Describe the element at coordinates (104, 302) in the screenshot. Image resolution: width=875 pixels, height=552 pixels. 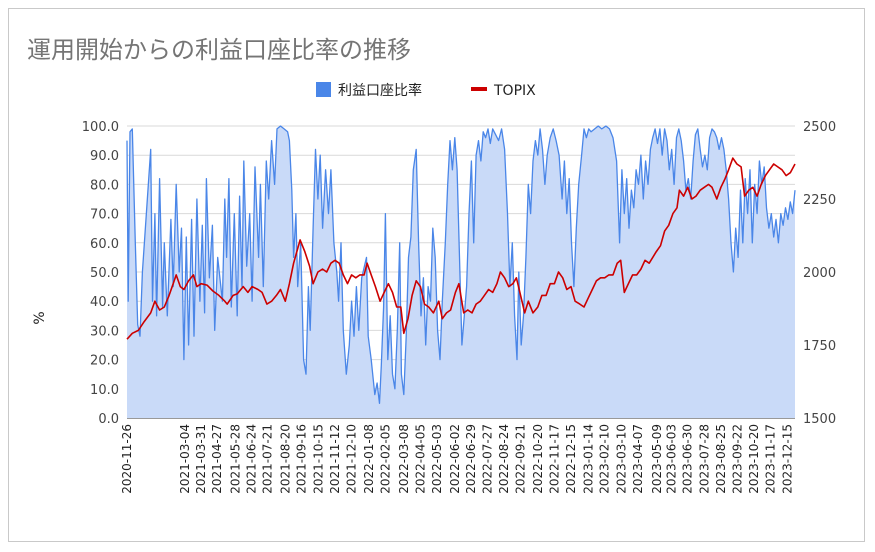
I see `y-tick-label-left: 40.0` at that location.